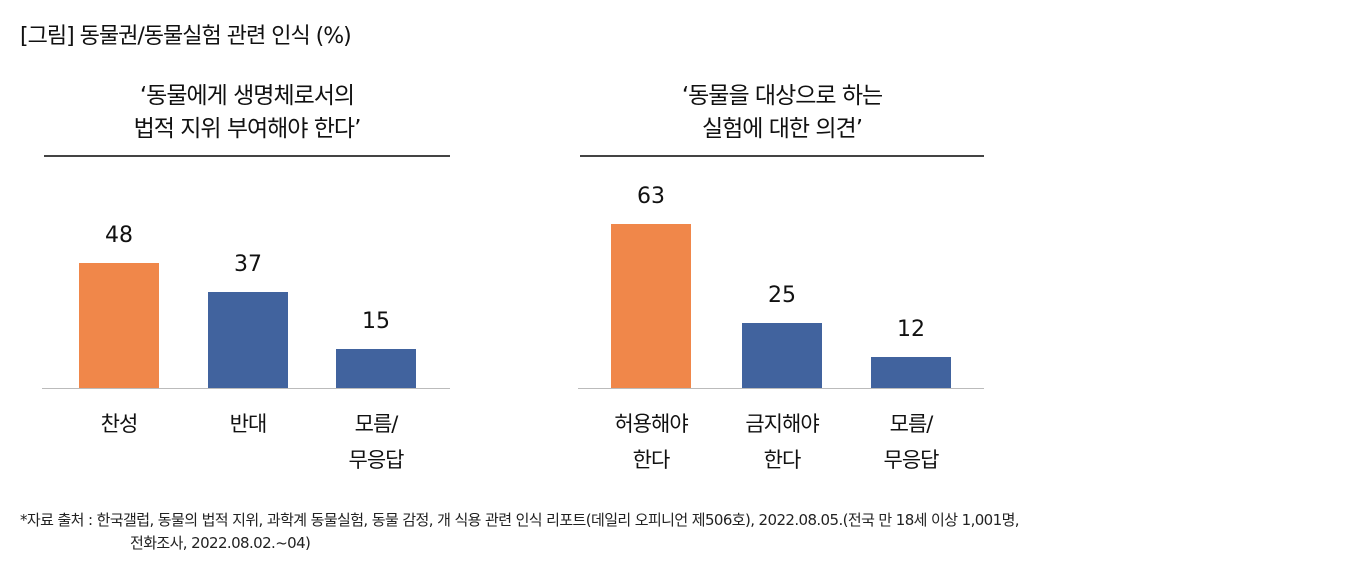  I want to click on category-label: 허용해야 한다, so click(651, 442).